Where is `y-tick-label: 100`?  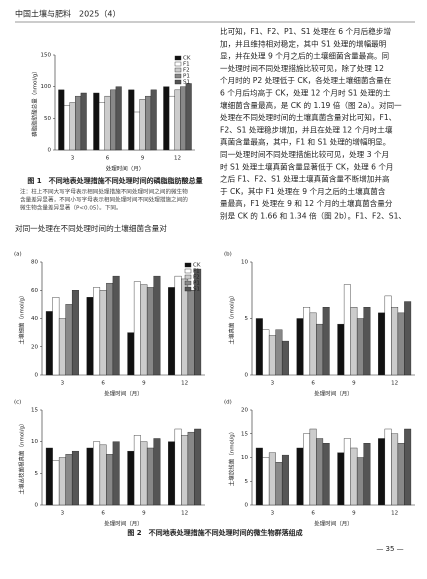 y-tick-label: 100 is located at coordinates (46, 87).